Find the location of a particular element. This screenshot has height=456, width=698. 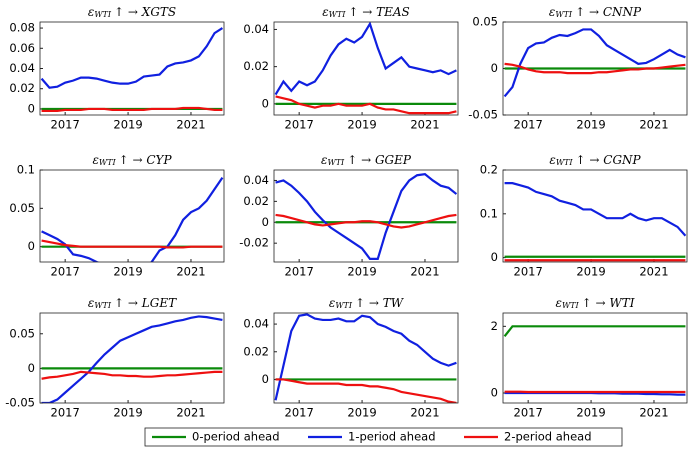

title-rest: ↑ → WTI is located at coordinates (608, 303).